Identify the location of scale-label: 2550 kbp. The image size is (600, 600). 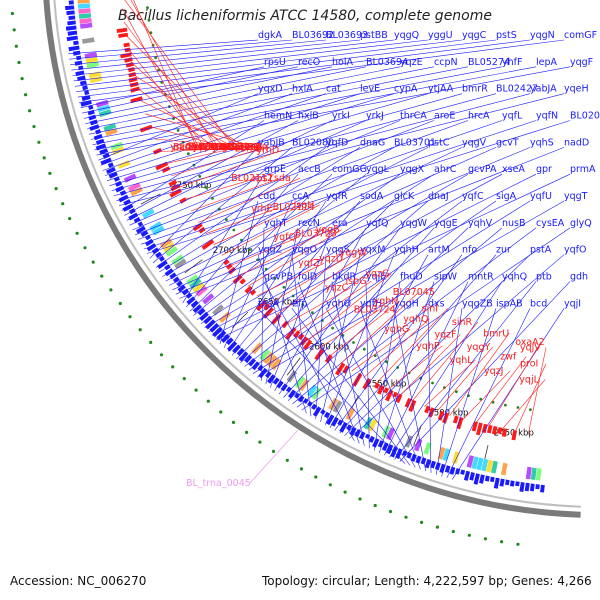
(386, 385).